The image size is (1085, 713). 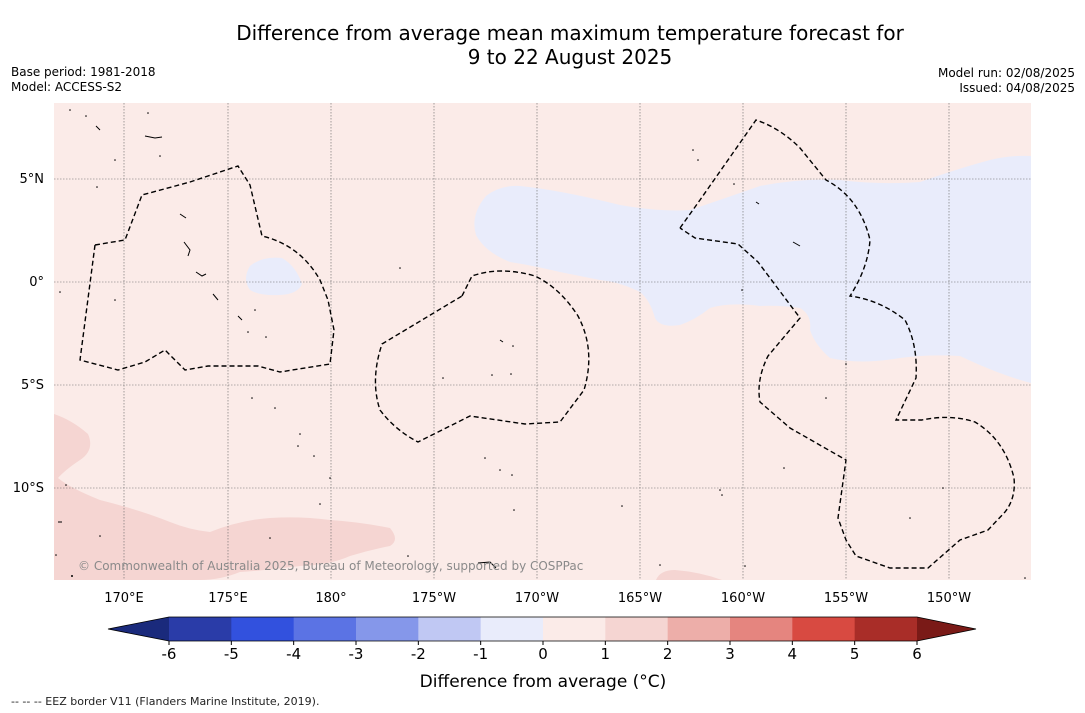 I want to click on colorbar-tick-label: -2, so click(x=418, y=654).